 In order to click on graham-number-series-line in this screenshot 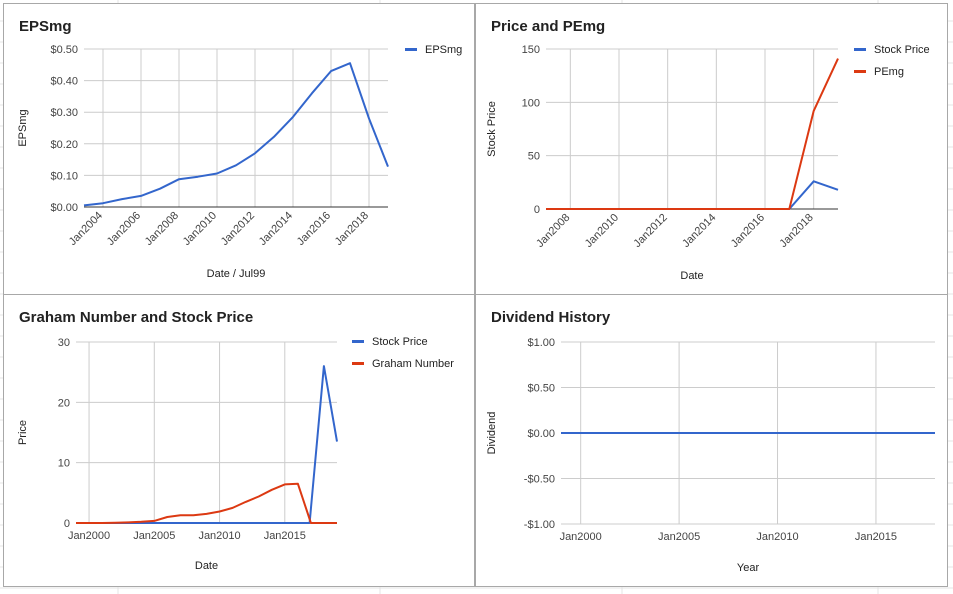, I will do `click(206, 503)`.